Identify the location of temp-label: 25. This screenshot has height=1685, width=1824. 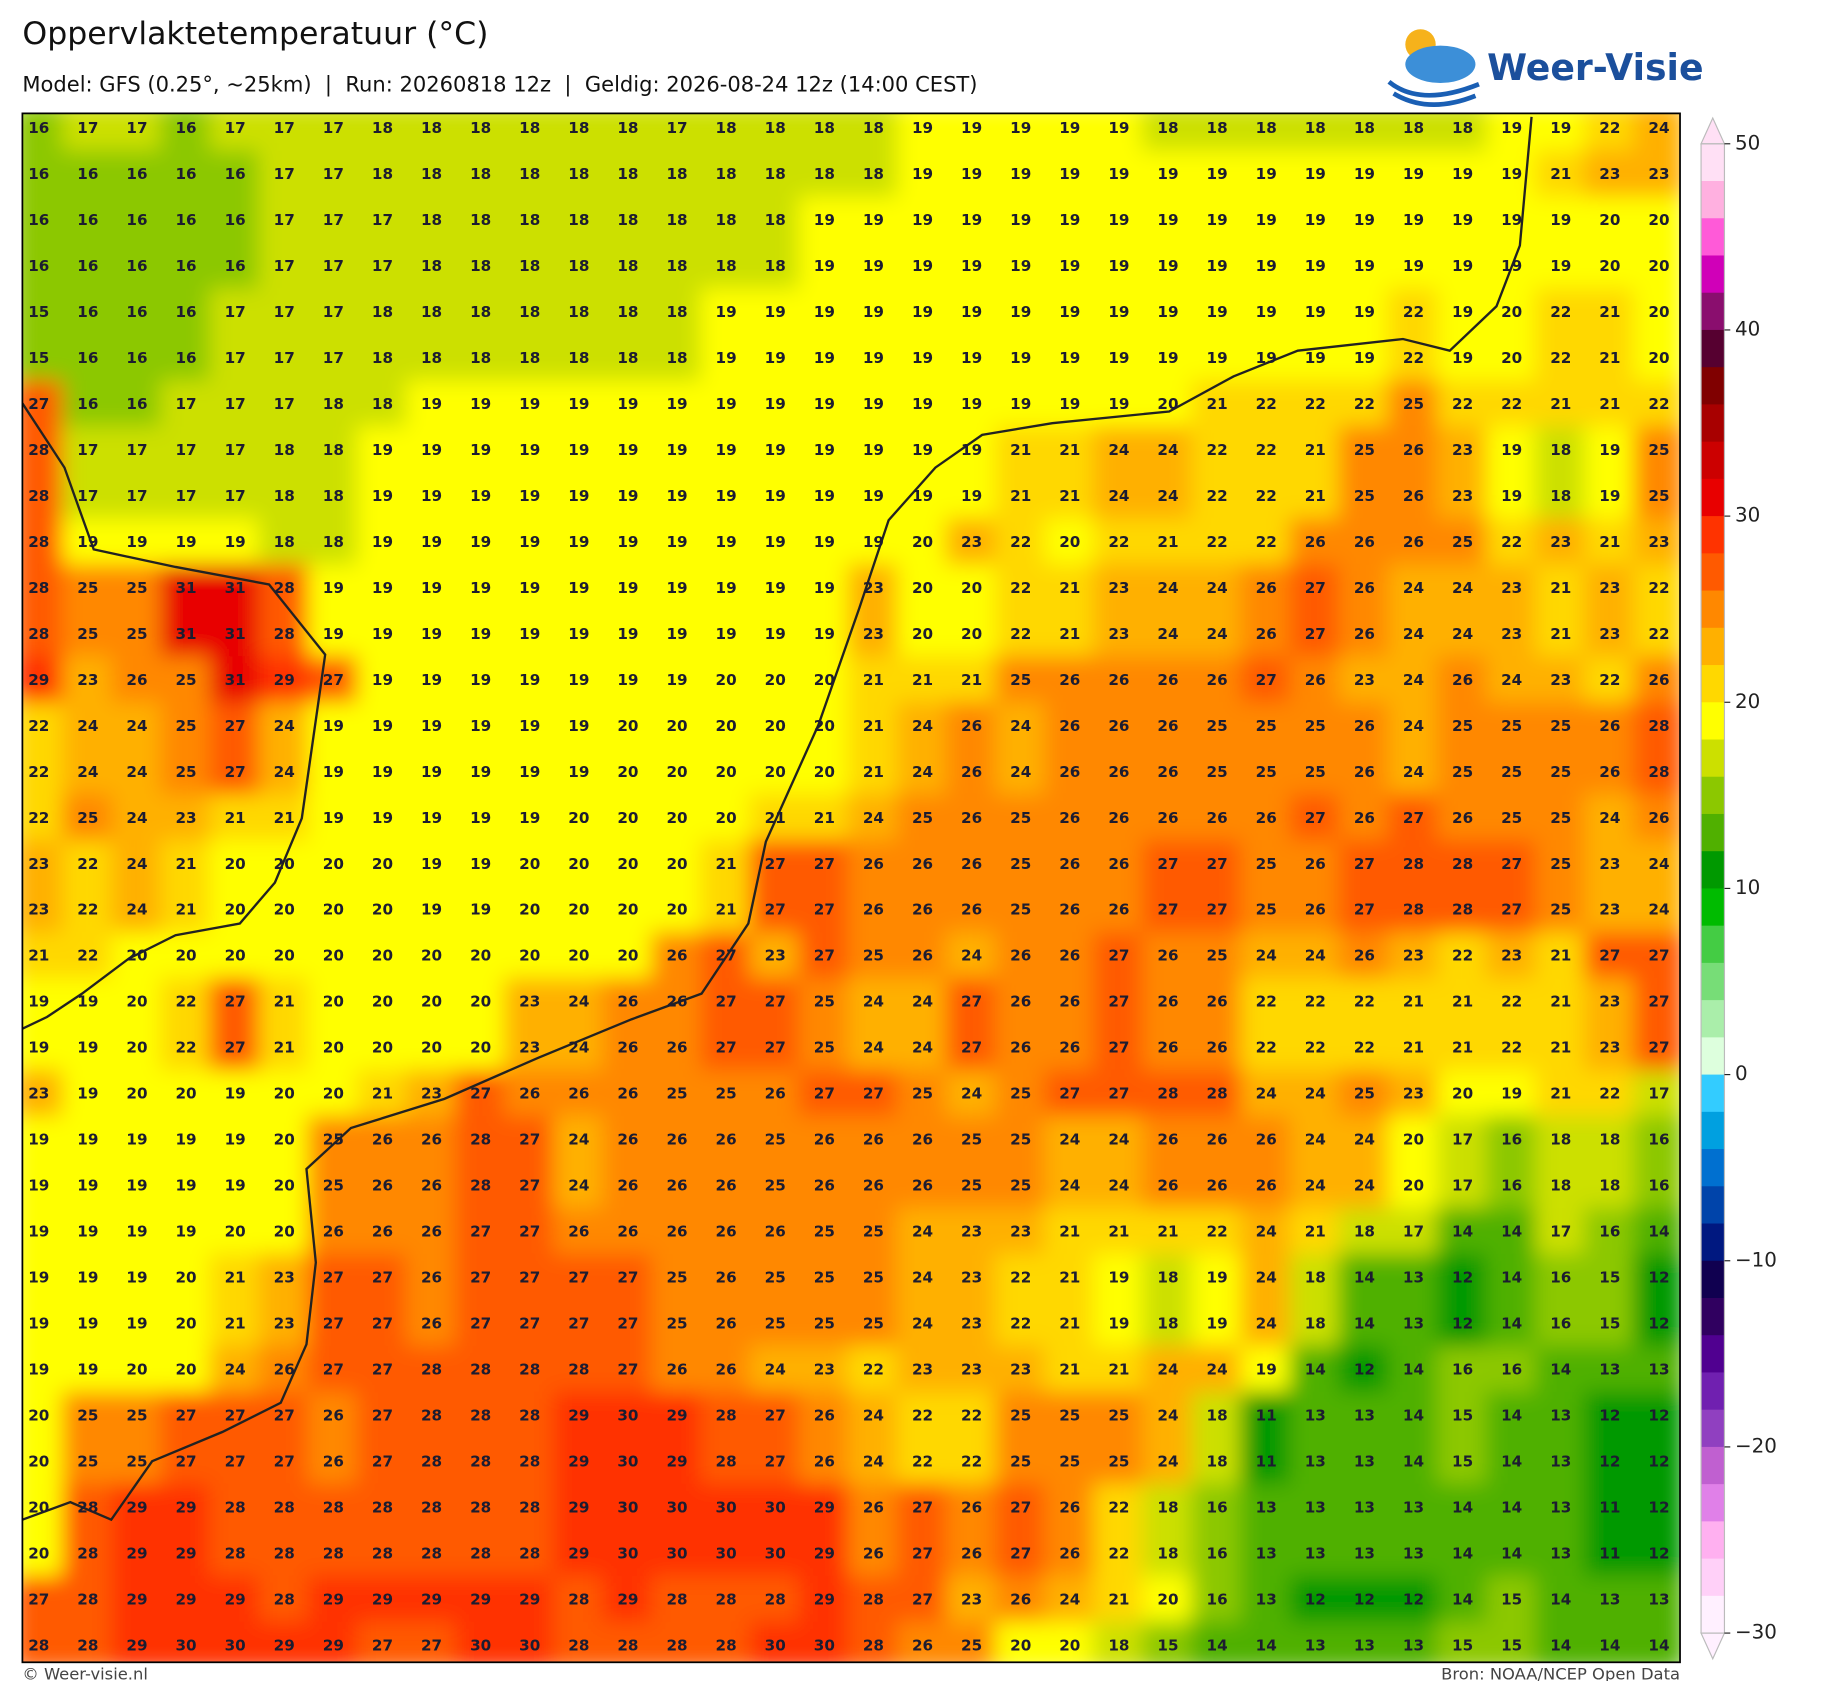
(1266, 910).